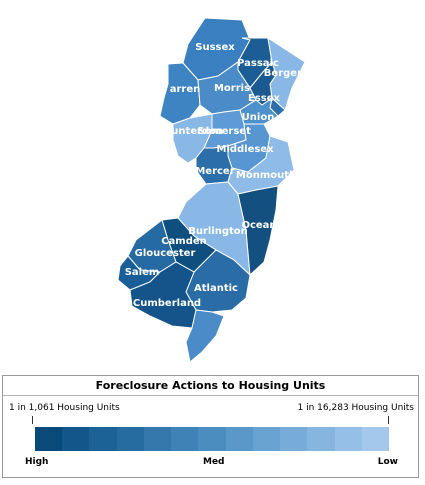  I want to click on legend-low-label: Low, so click(387, 462).